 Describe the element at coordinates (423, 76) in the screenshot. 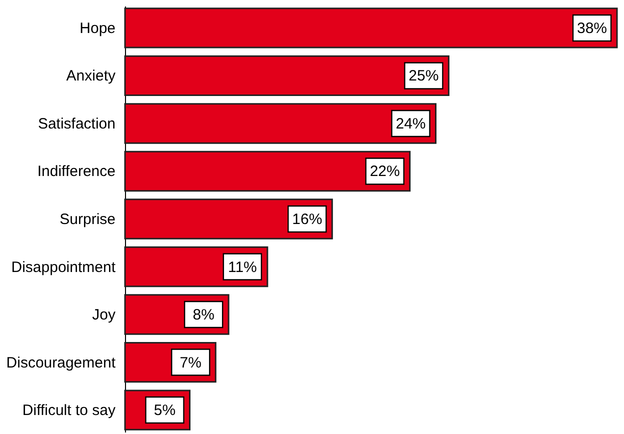

I see `data-label: 25%` at that location.